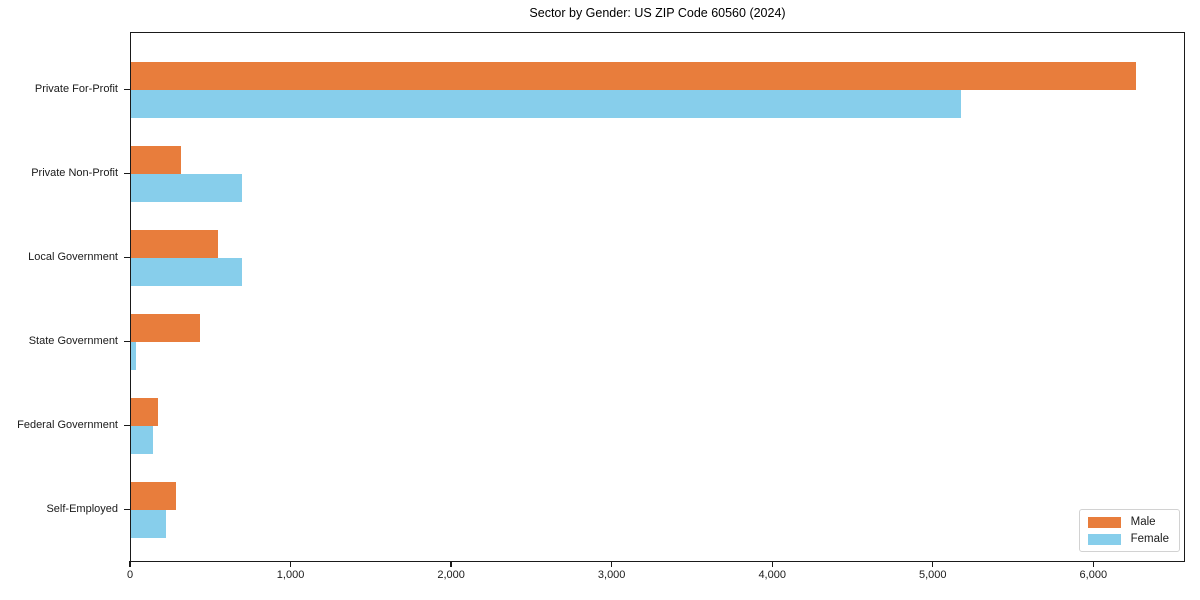 The height and width of the screenshot is (600, 1200). What do you see at coordinates (76, 89) in the screenshot?
I see `y-axis-category-label: Private For-Profit` at bounding box center [76, 89].